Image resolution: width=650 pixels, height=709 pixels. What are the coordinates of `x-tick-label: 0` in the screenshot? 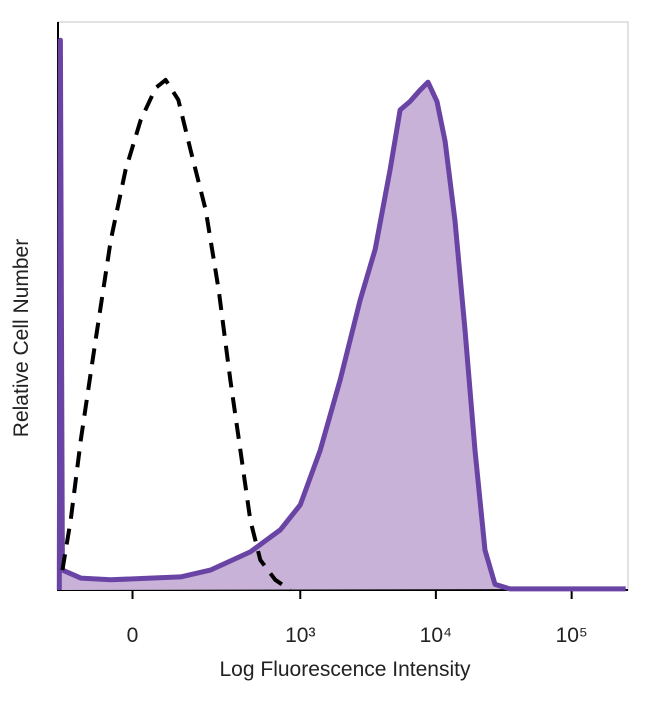 It's located at (133, 635).